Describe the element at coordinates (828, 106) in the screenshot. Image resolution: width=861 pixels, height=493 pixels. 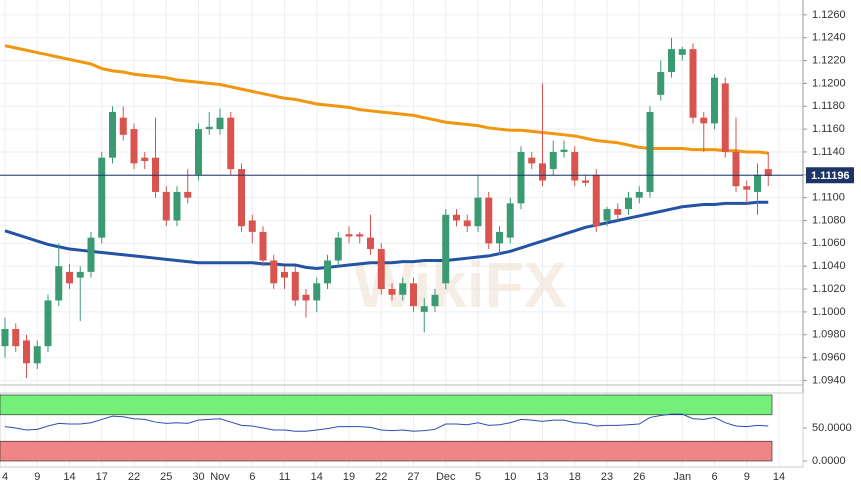
I see `y-tick-label: 1.1180` at that location.